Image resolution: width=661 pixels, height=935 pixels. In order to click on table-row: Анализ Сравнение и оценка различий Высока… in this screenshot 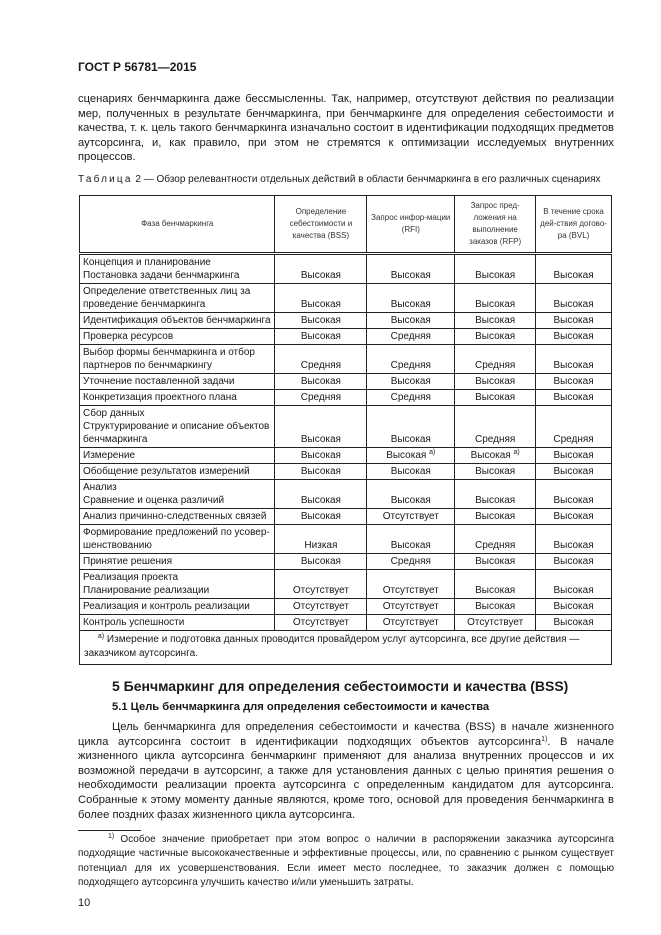, I will do `click(345, 493)`.